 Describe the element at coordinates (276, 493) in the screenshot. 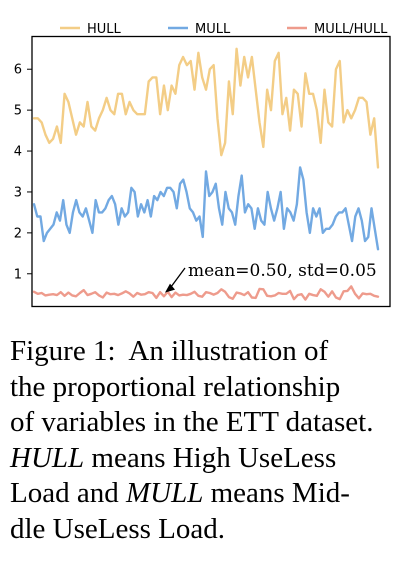

I see `caption-mull-definition: means Mid-` at that location.